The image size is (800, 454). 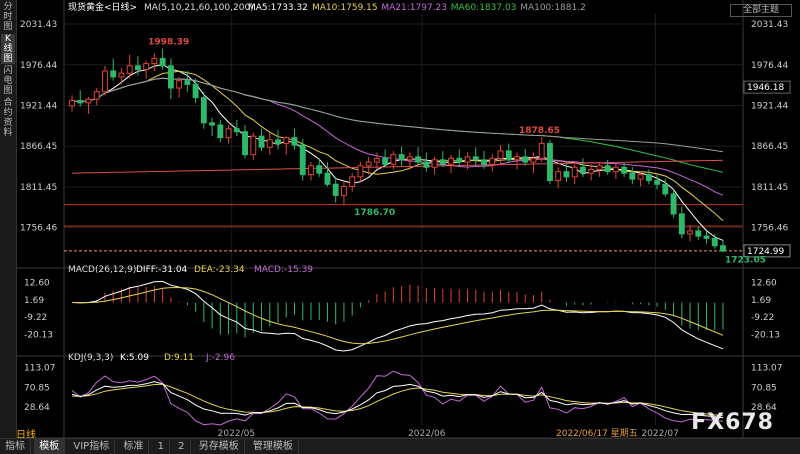 I want to click on footer-tab-indicators: 指标, so click(x=15, y=446).